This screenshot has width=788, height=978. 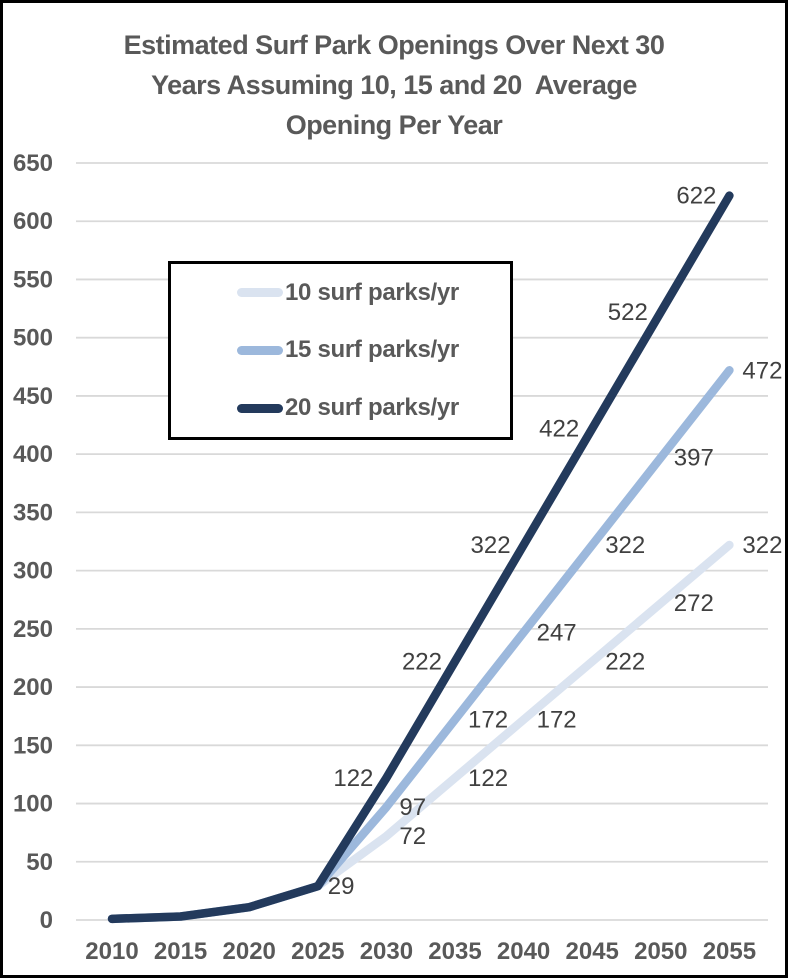 I want to click on y-tick-label: 600, so click(x=33, y=221).